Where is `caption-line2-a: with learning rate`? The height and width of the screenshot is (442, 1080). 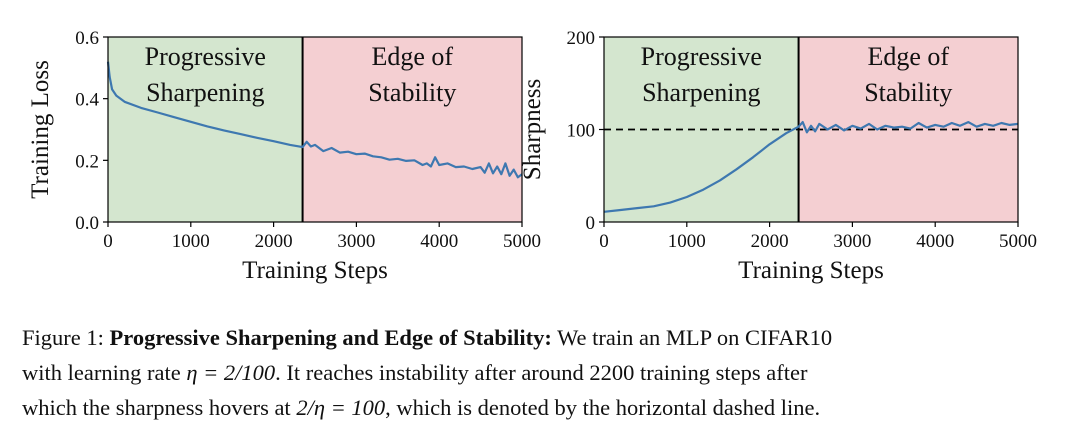 caption-line2-a: with learning rate is located at coordinates (101, 372).